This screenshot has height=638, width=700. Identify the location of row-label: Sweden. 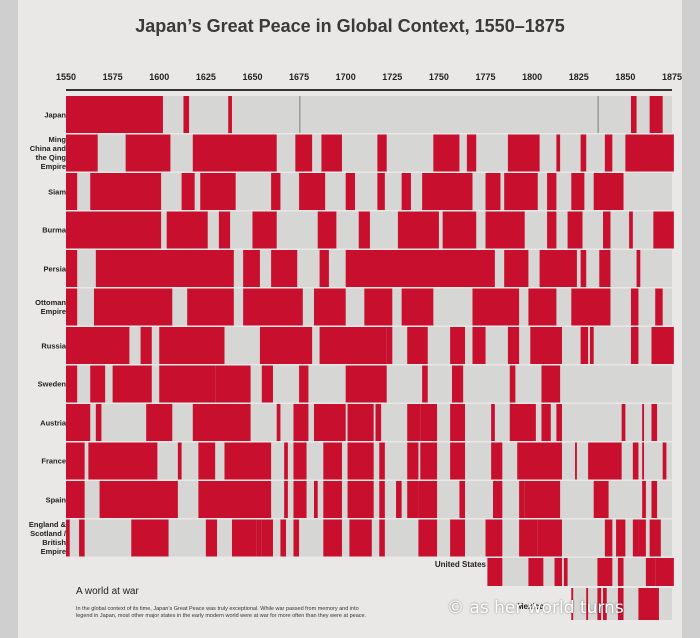
(51, 384).